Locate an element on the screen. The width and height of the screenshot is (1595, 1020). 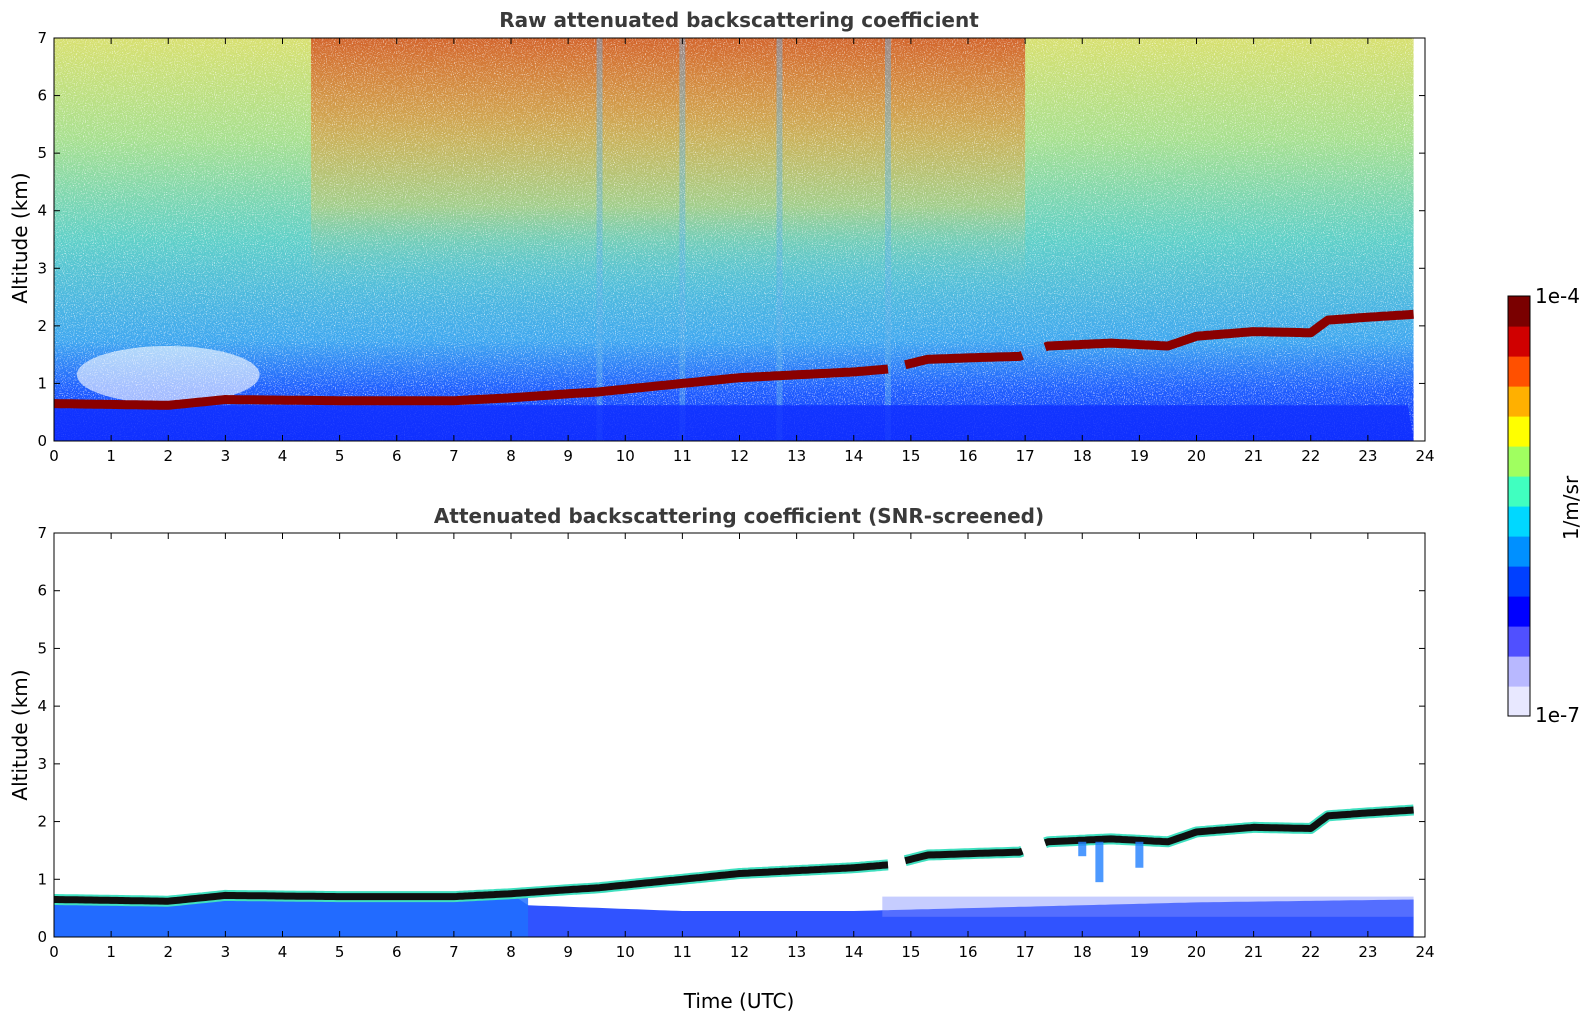
panel-raw-y-axis-label: Altitude (km) is located at coordinates (20, 237).